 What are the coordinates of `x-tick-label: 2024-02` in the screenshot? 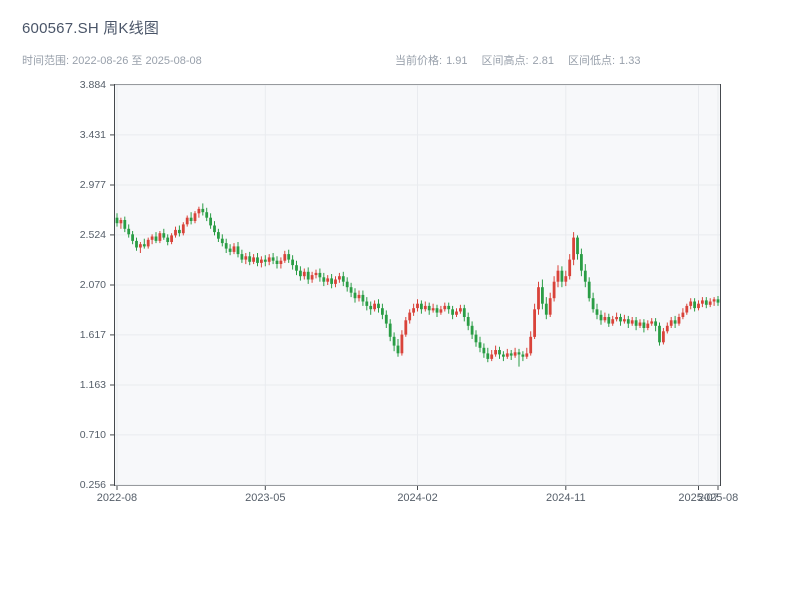 It's located at (417, 498).